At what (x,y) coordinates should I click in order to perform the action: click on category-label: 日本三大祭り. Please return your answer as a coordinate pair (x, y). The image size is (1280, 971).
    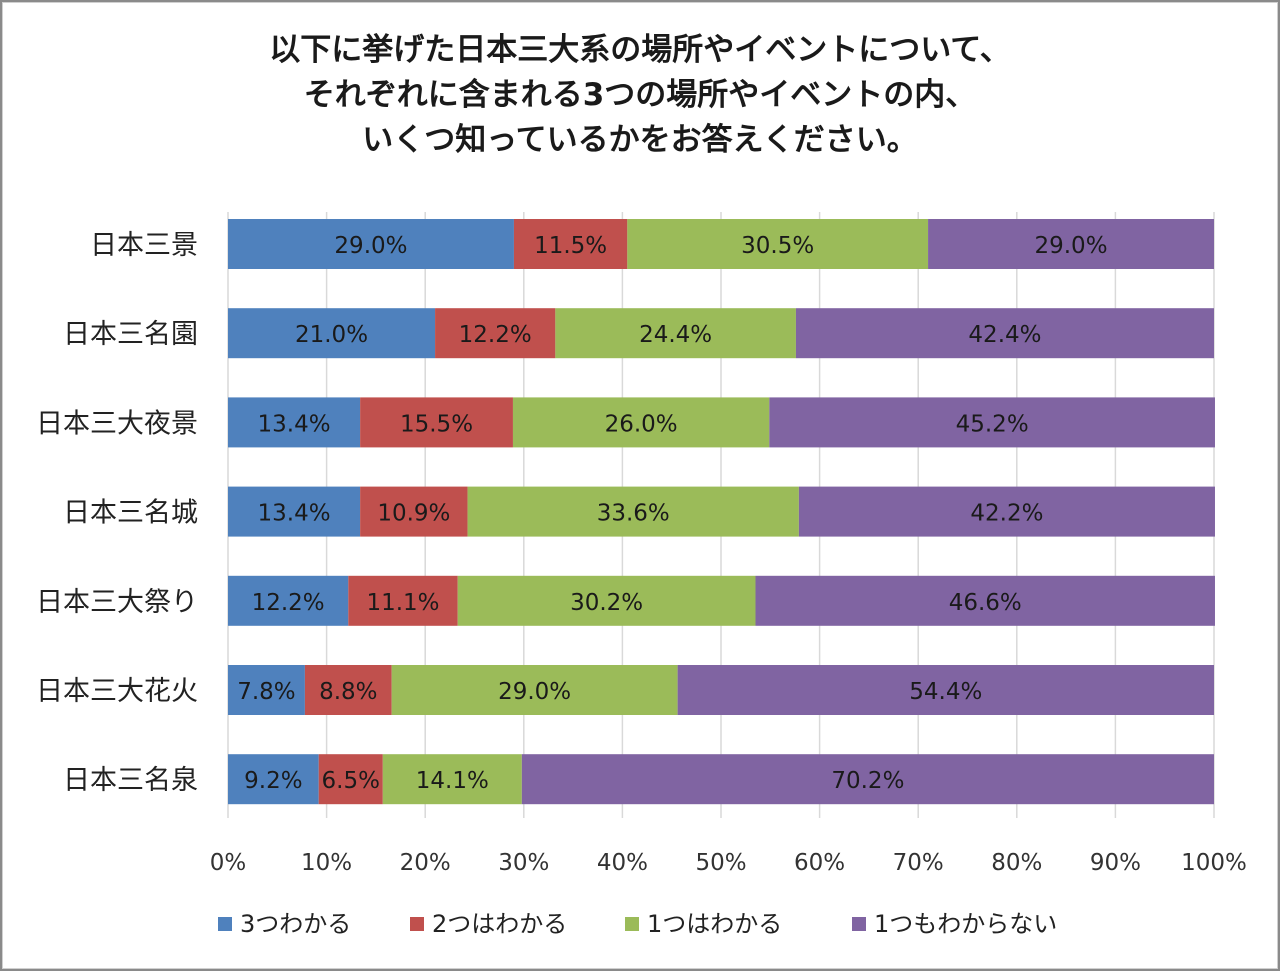
    Looking at the image, I should click on (117, 602).